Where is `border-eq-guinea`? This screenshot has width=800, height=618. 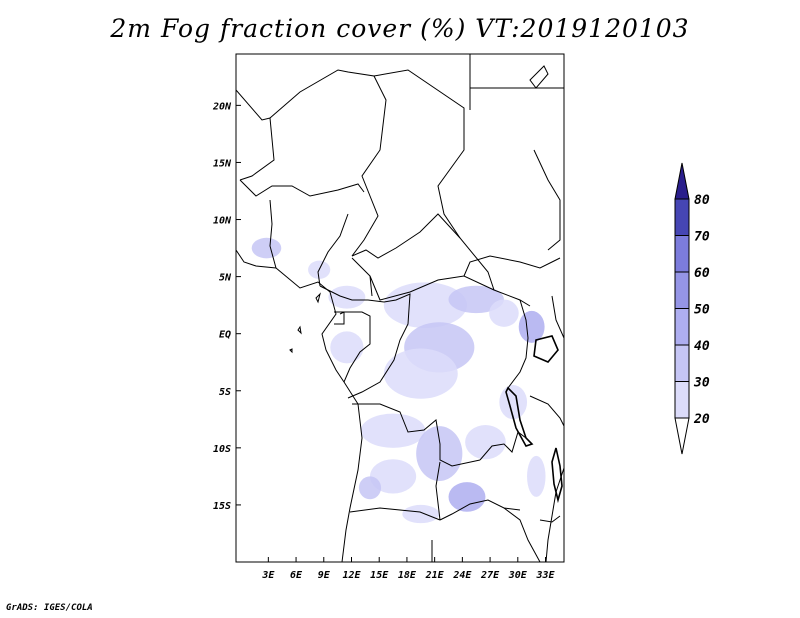
border-eq-guinea is located at coordinates (339, 318).